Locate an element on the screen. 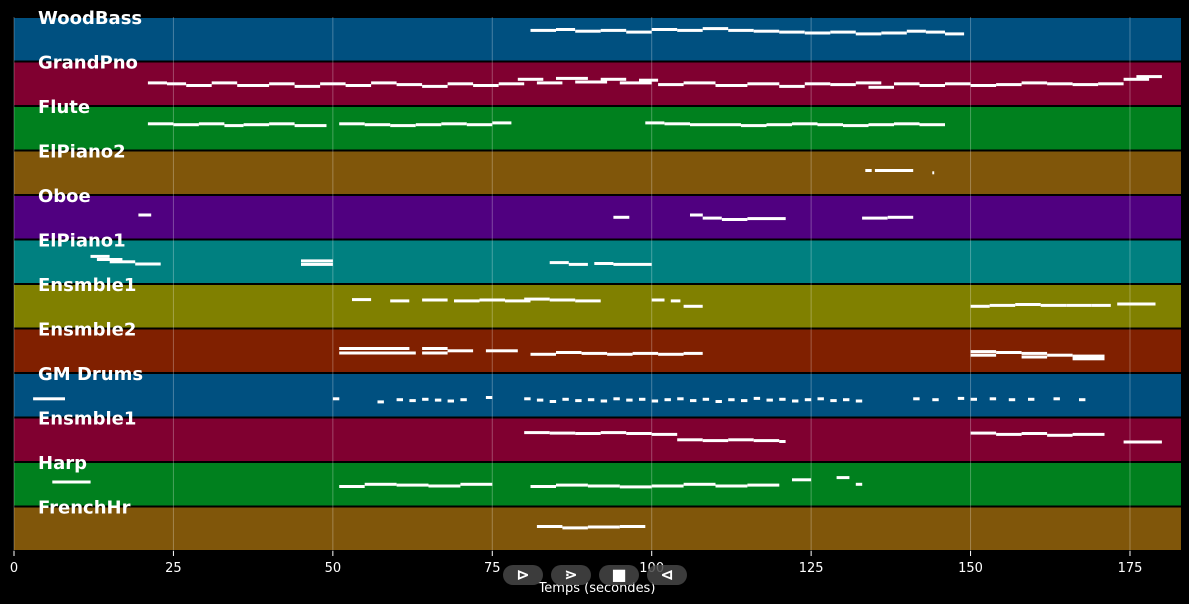  track-label: Ensmble2 is located at coordinates (87, 330).